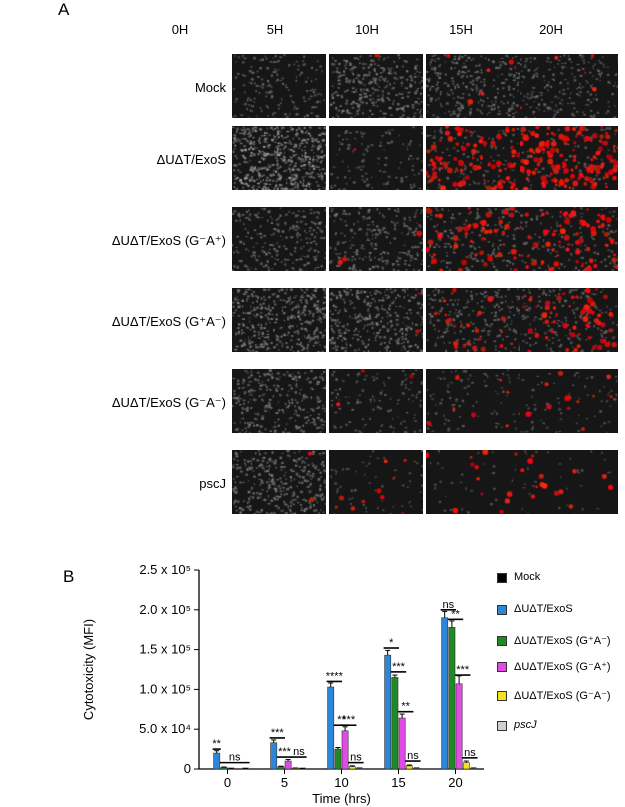 This screenshot has height=807, width=625. What do you see at coordinates (527, 577) in the screenshot?
I see `legend-label: Mock` at bounding box center [527, 577].